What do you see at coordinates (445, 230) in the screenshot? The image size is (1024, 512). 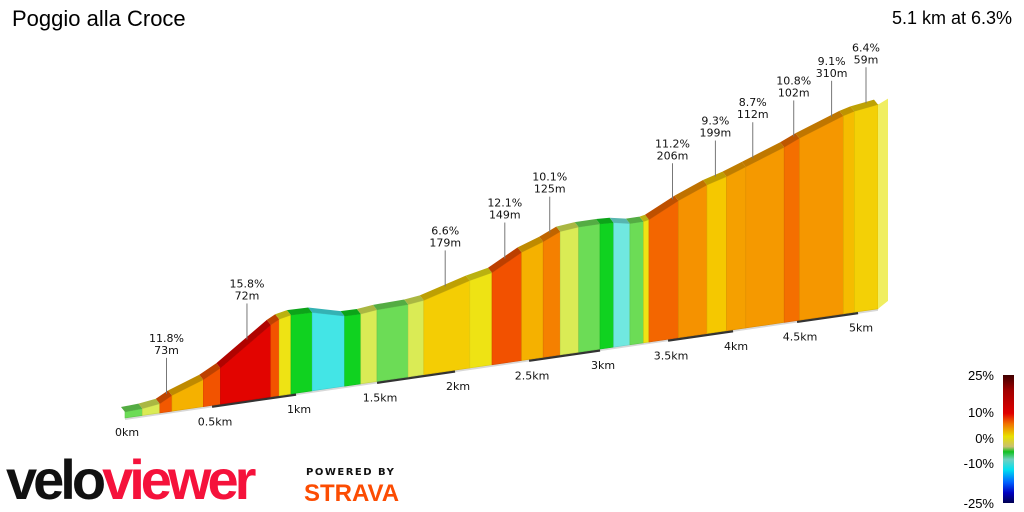 I see `annotation-gradient: 6.6%` at bounding box center [445, 230].